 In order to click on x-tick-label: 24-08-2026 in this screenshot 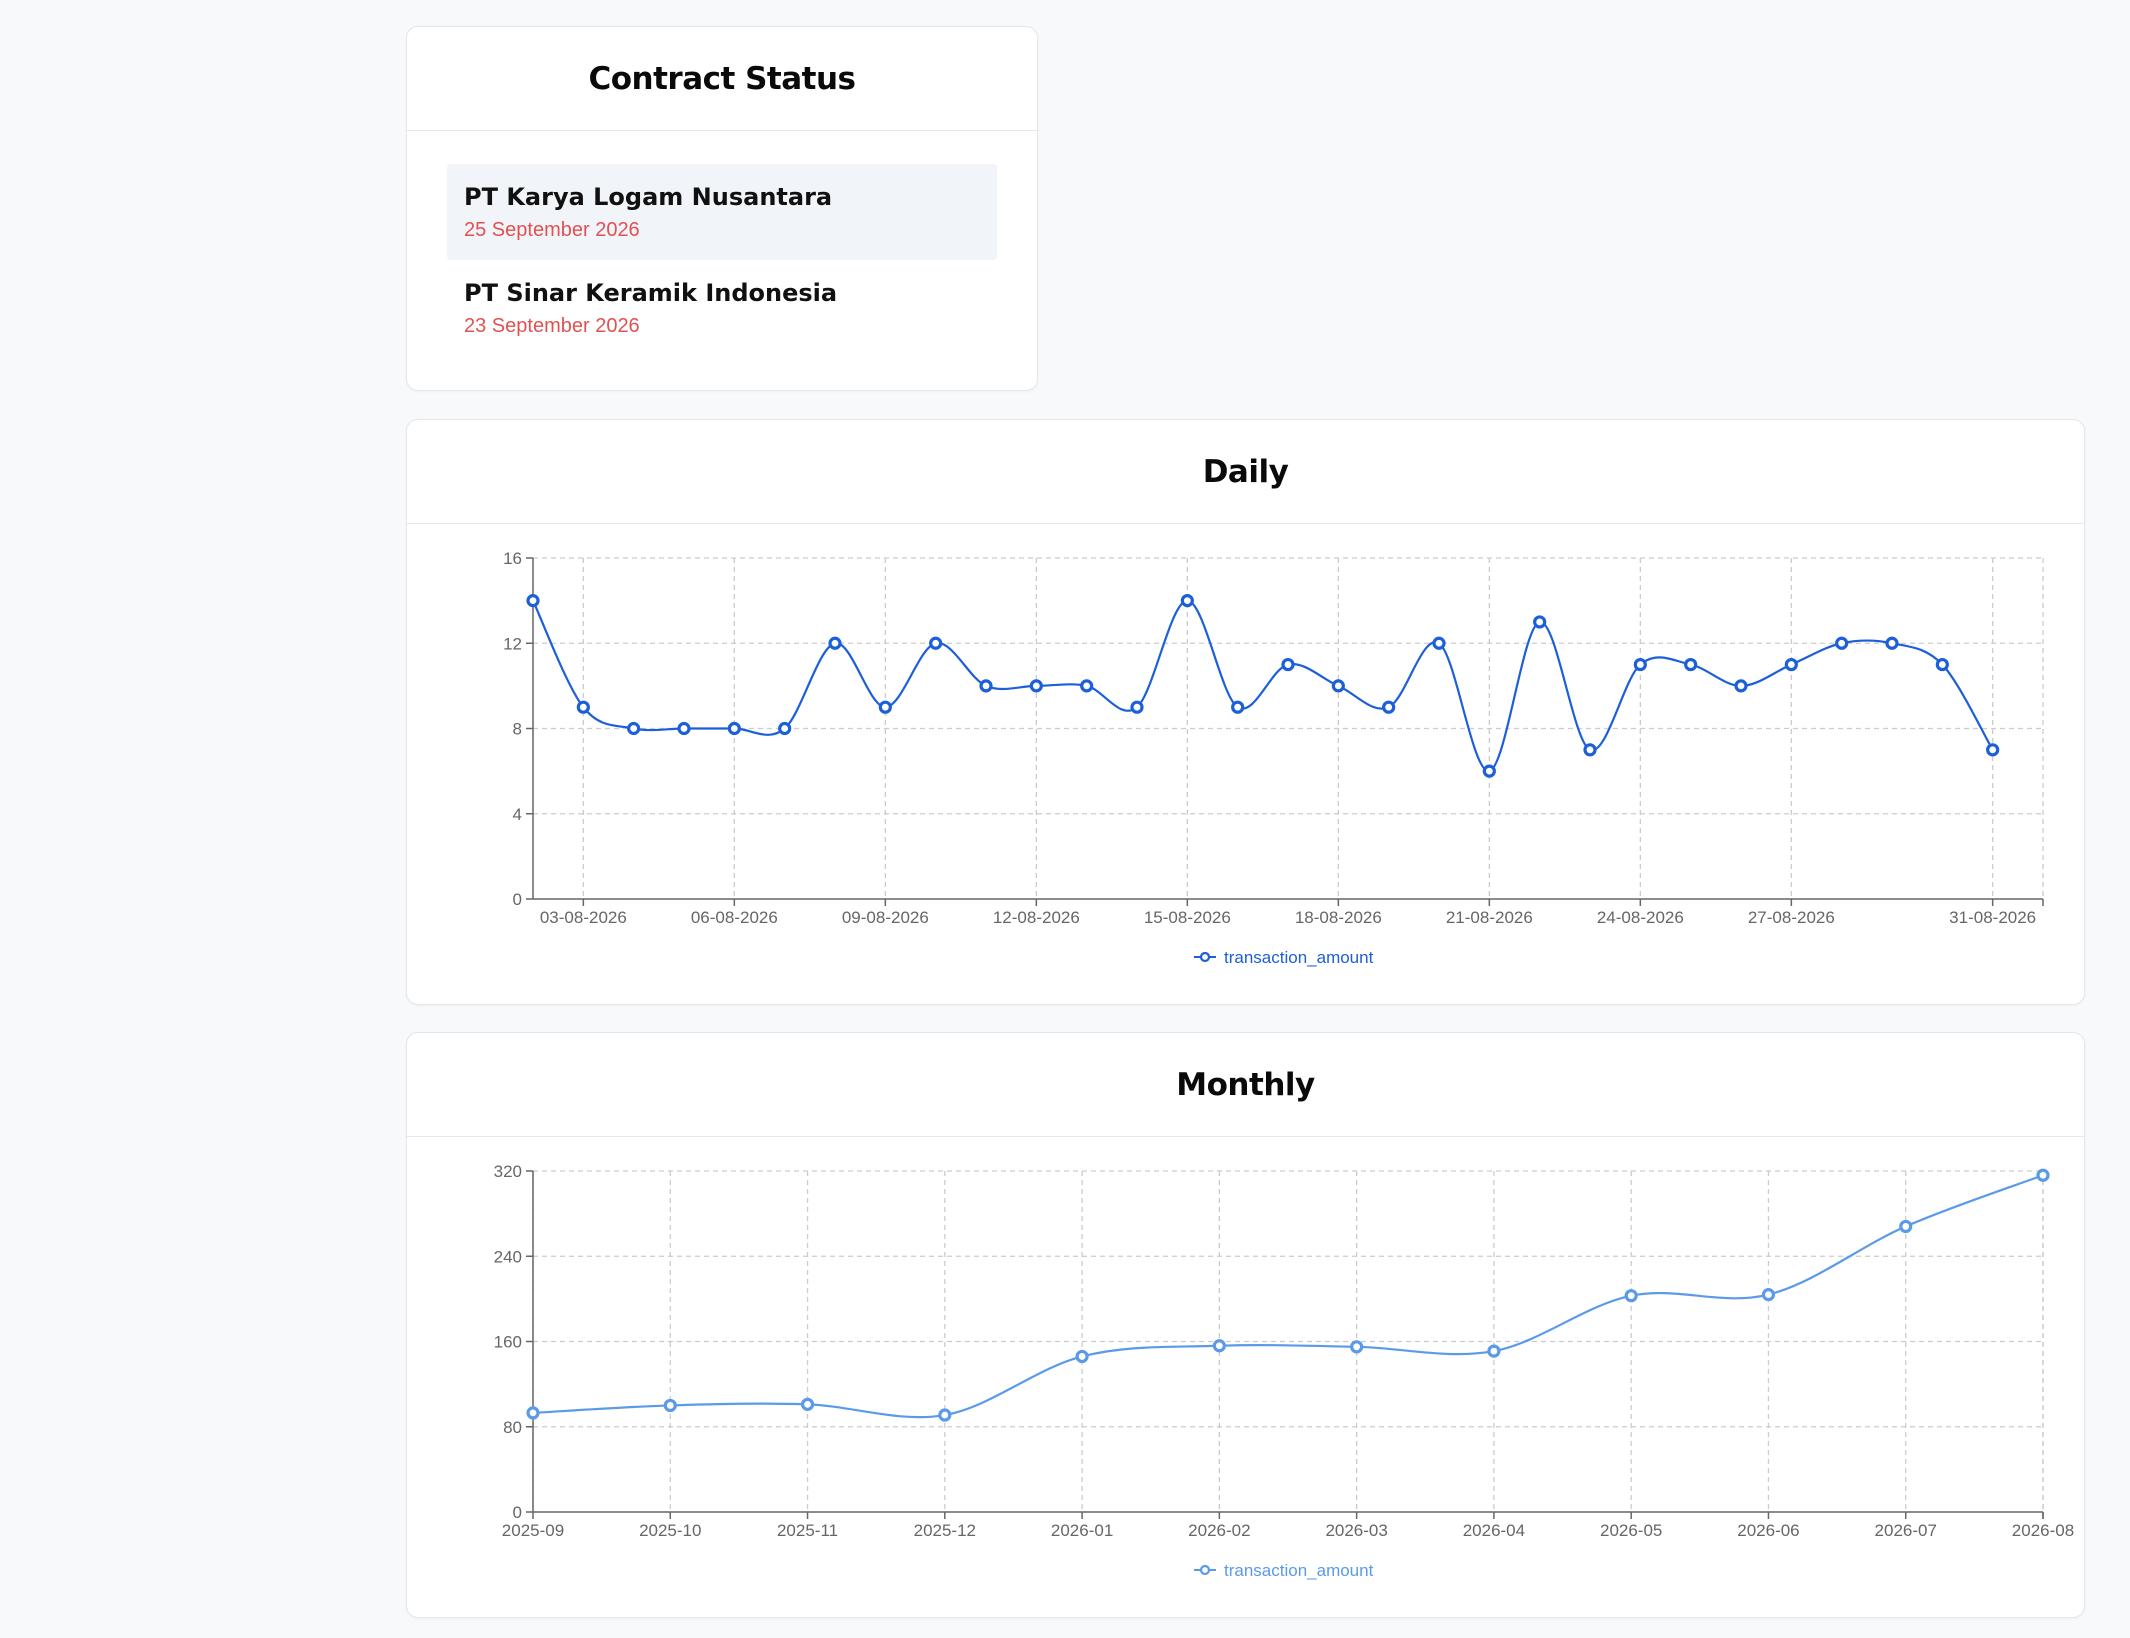, I will do `click(1640, 917)`.